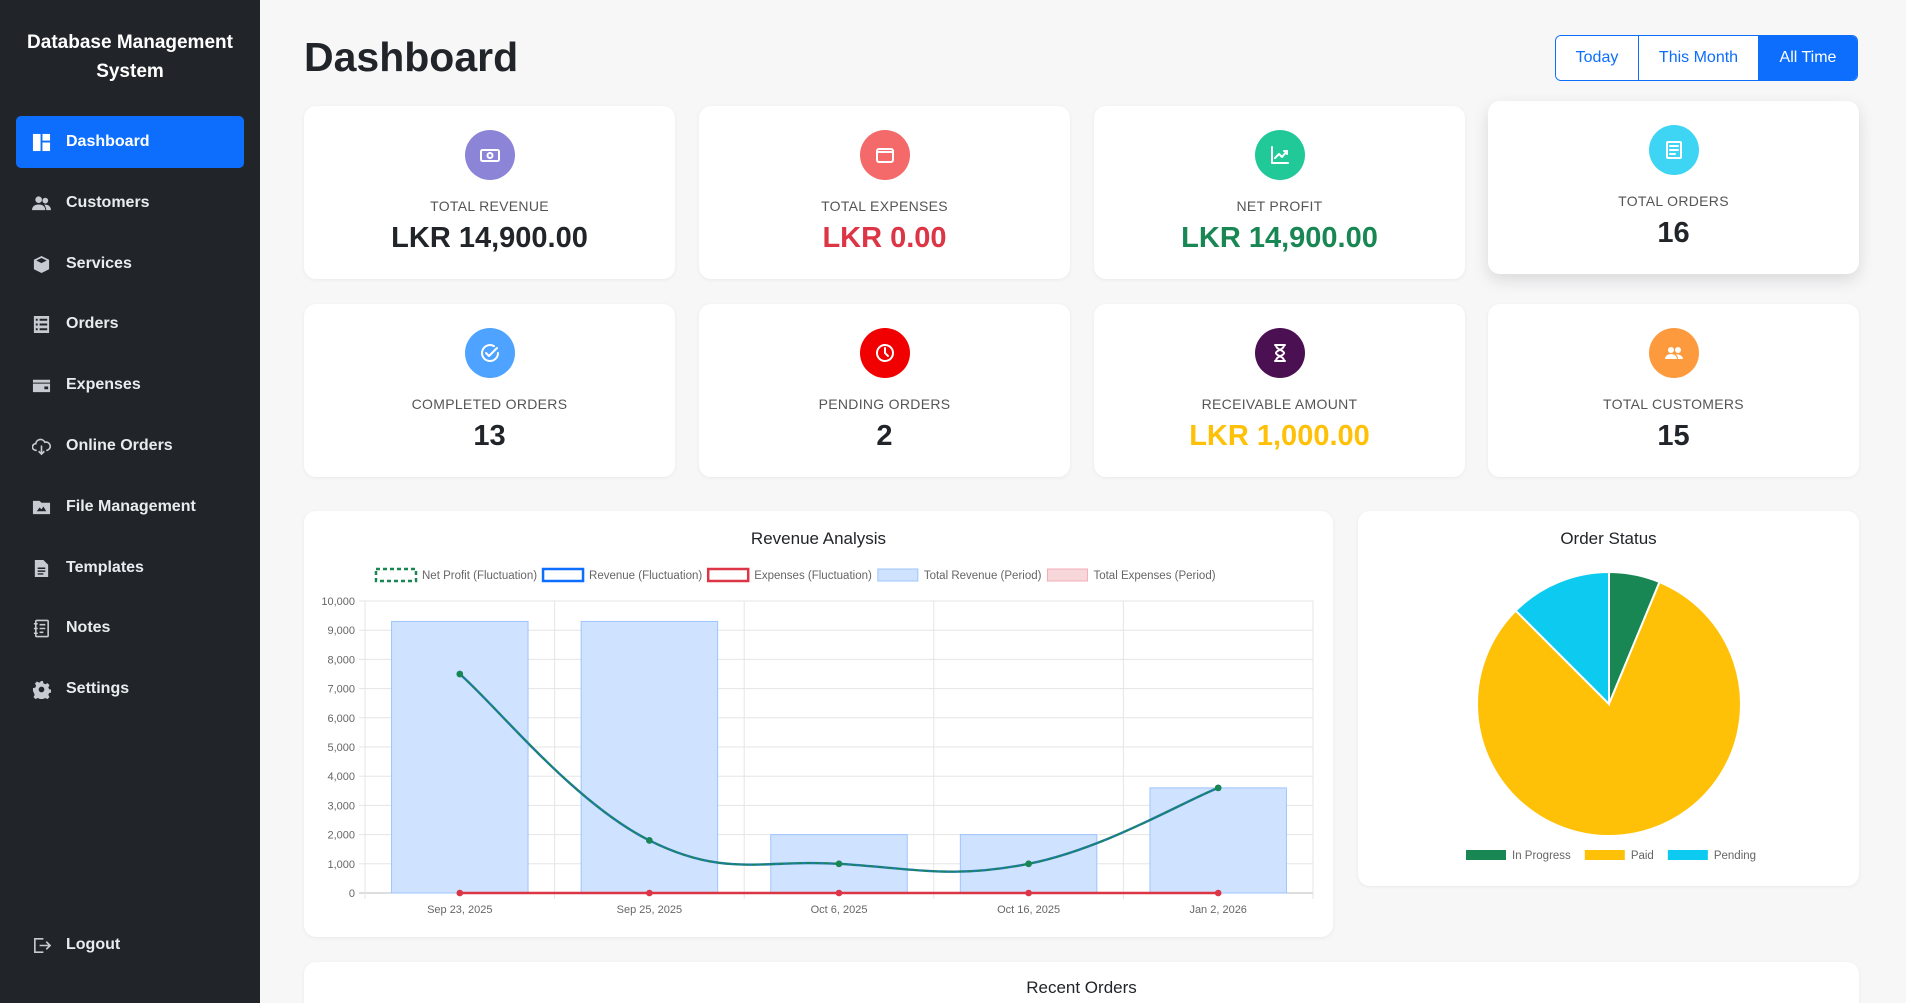  What do you see at coordinates (1028, 910) in the screenshot?
I see `x-tick-label: Oct 16, 2025` at bounding box center [1028, 910].